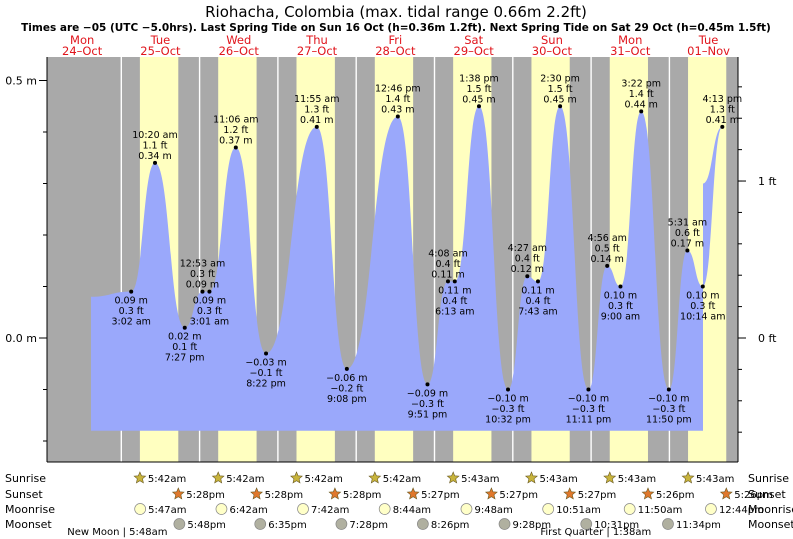  Describe the element at coordinates (620, 317) in the screenshot. I see `tide-label: 9:00 am` at that location.